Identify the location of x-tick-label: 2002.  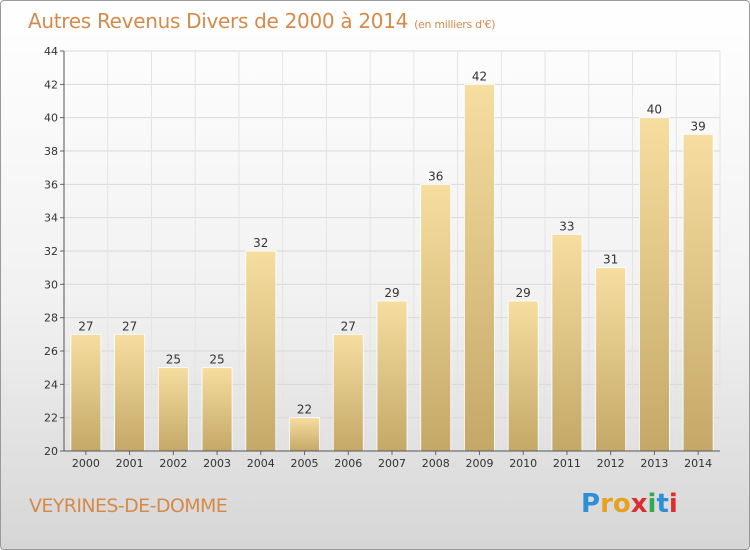
(173, 463).